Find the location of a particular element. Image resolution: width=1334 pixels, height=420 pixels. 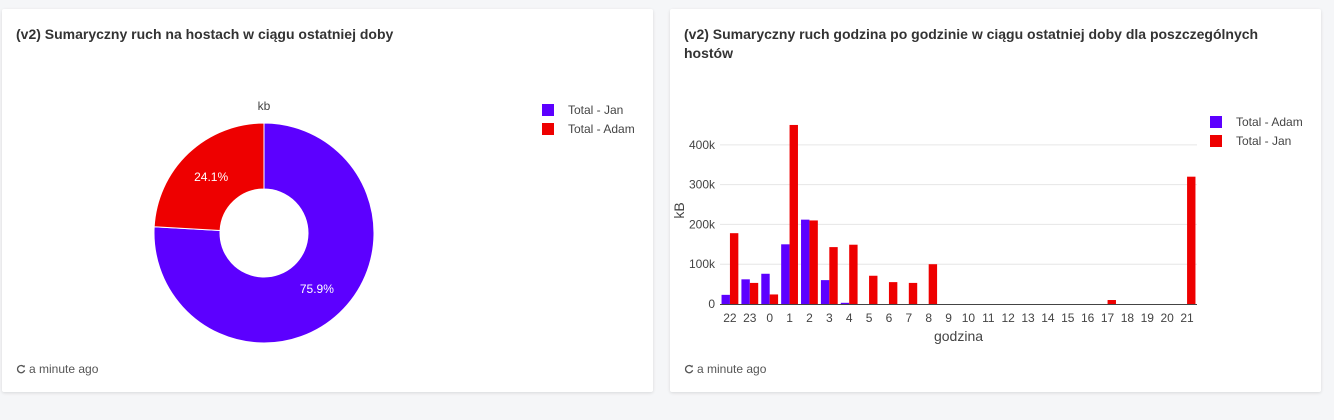

x-tick-label: 20 is located at coordinates (1168, 318).